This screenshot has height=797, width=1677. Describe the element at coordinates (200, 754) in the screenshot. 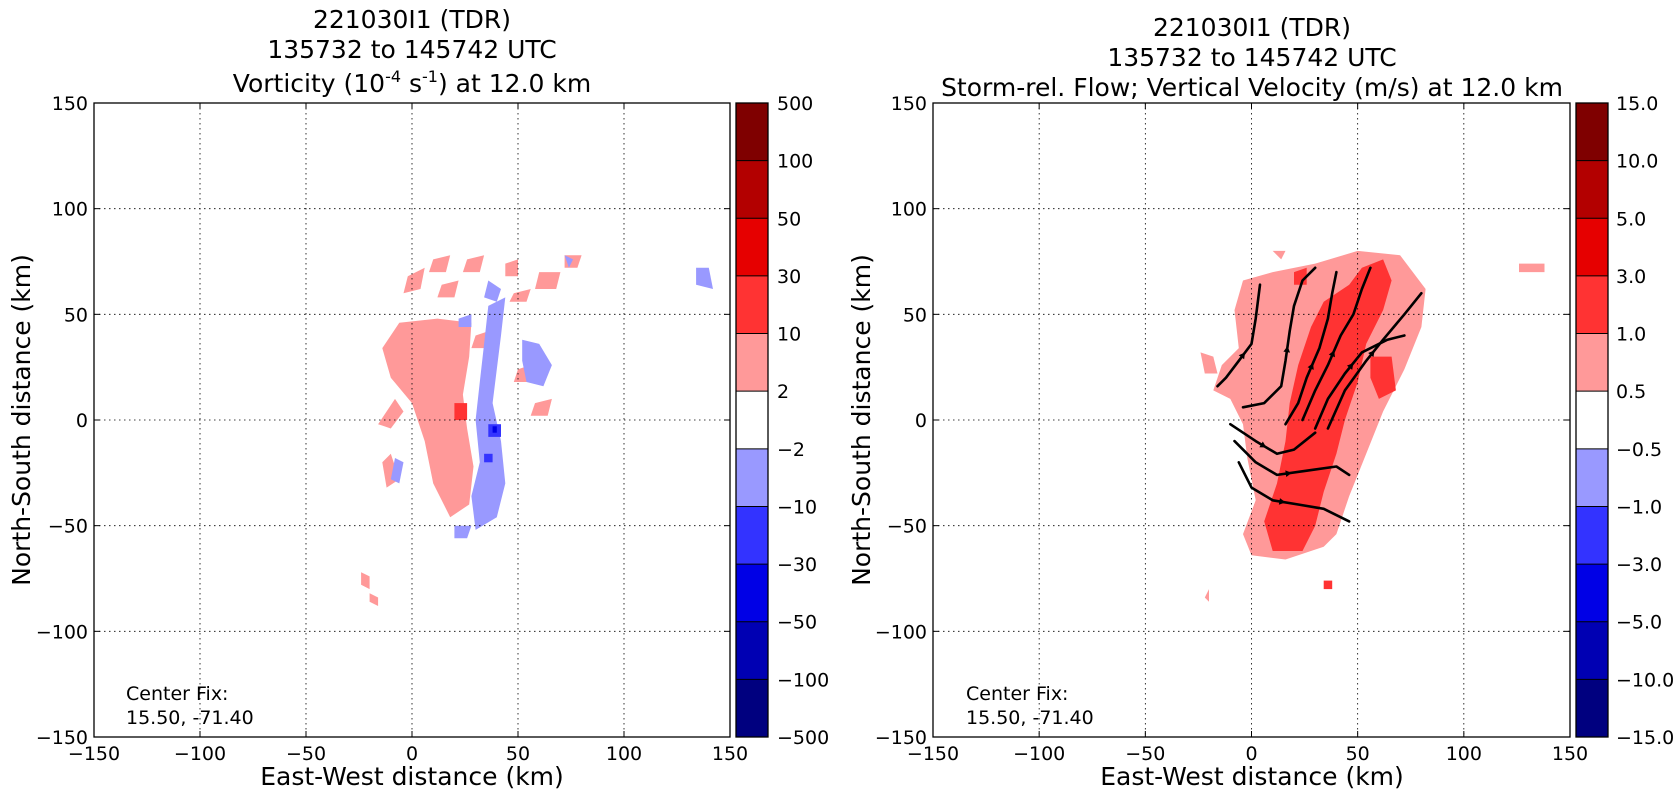

I see `vorticity-xtick-label-1: −100` at that location.